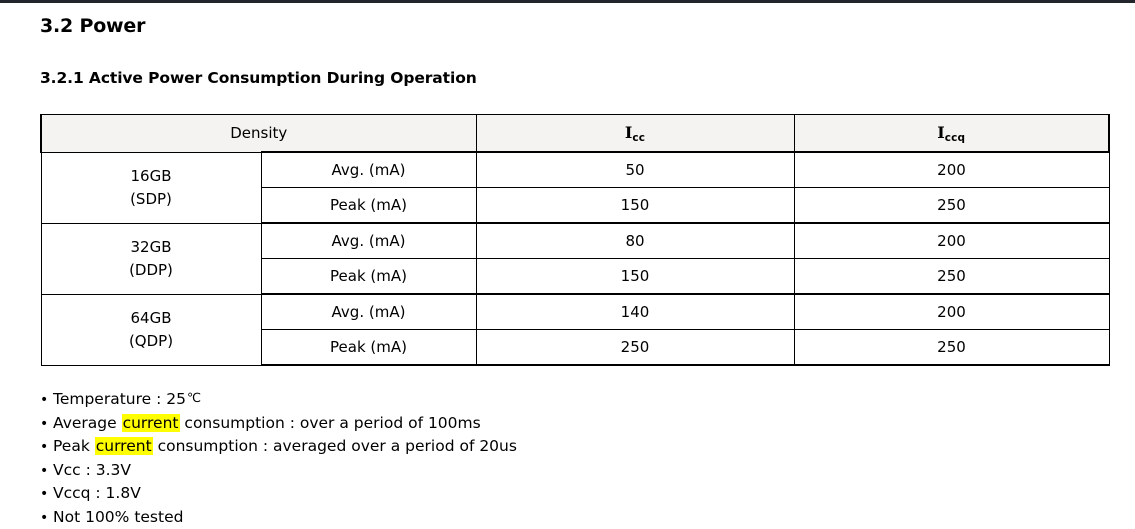 The image size is (1135, 529). What do you see at coordinates (97, 493) in the screenshot?
I see `note-text: Vccq : 1.8V` at bounding box center [97, 493].